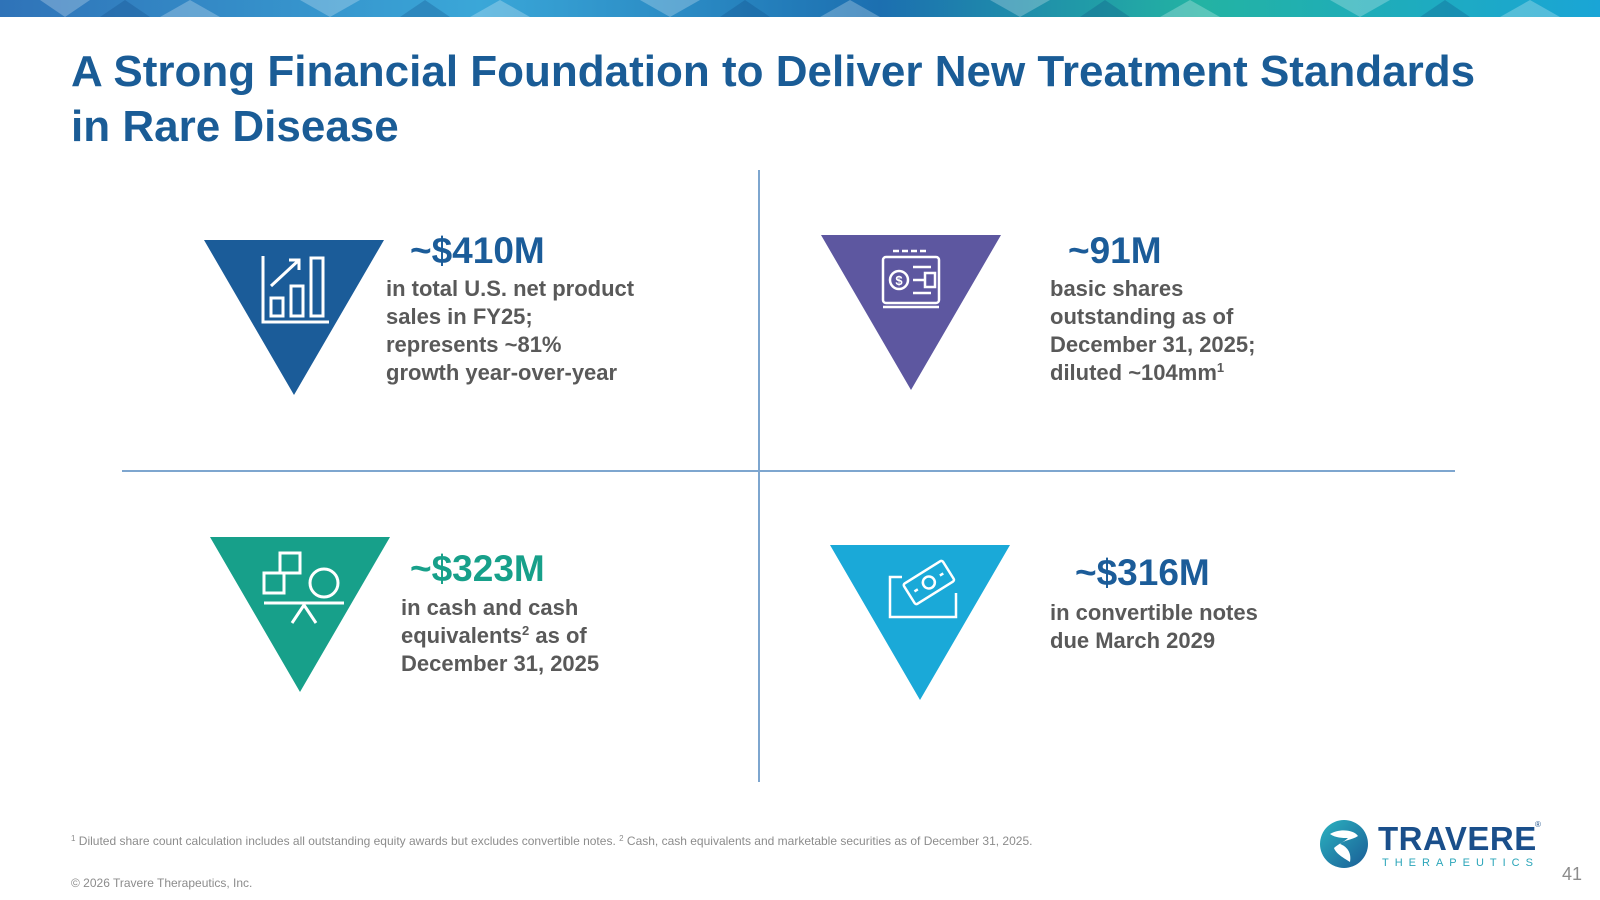 The image size is (1600, 900). I want to click on metric-4-description: in convertible notes due March 2029, so click(1154, 627).